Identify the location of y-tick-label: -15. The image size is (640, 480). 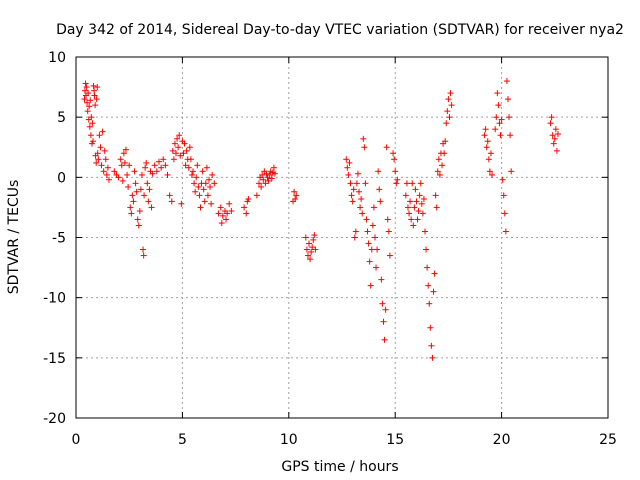
(54, 359).